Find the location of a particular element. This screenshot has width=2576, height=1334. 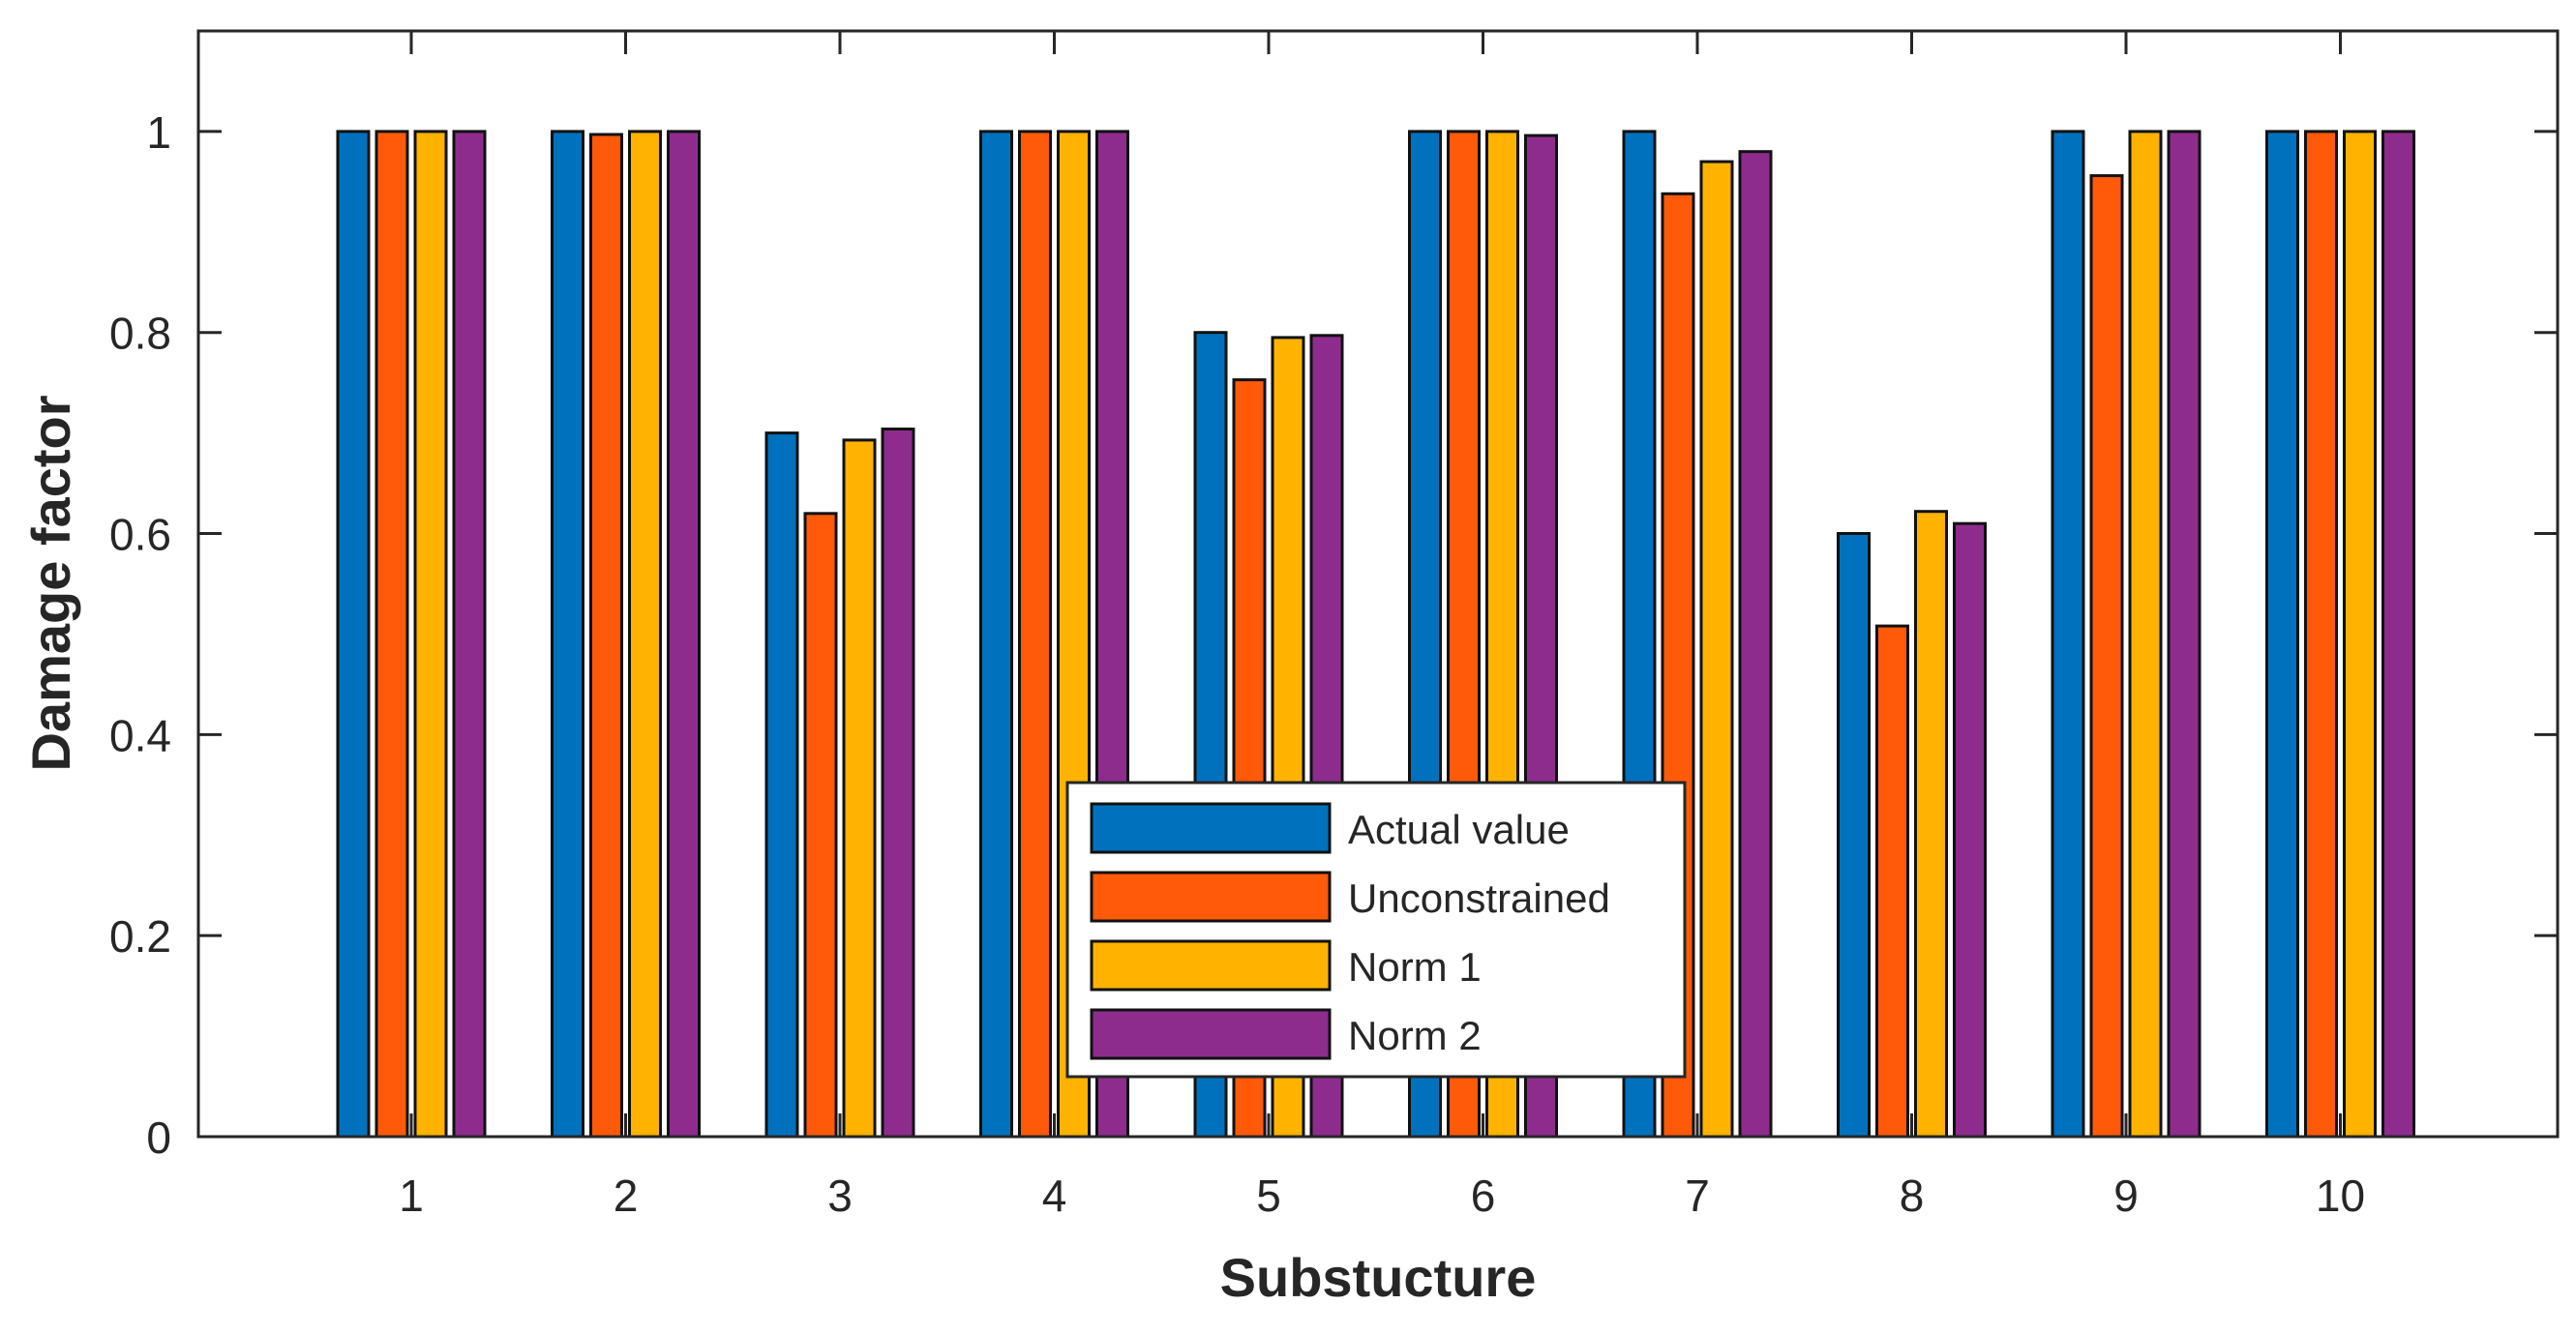

x-tick-label: 10 is located at coordinates (2340, 1196).